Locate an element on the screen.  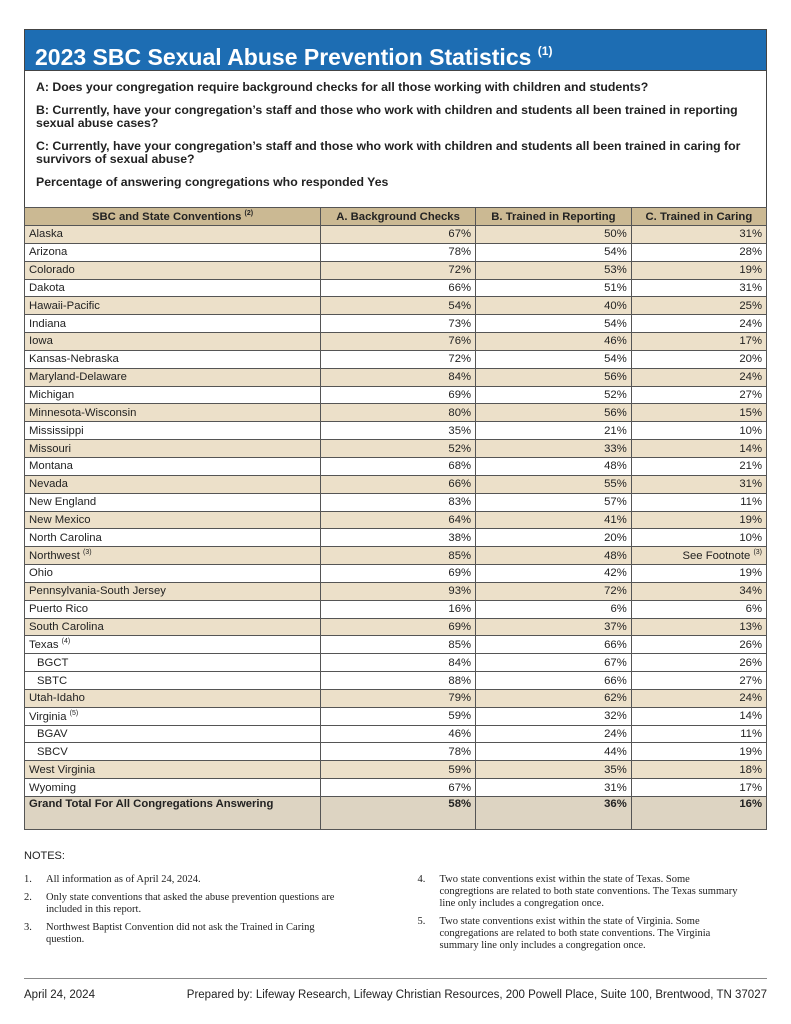
value-cell: 68% is located at coordinates (398, 466).